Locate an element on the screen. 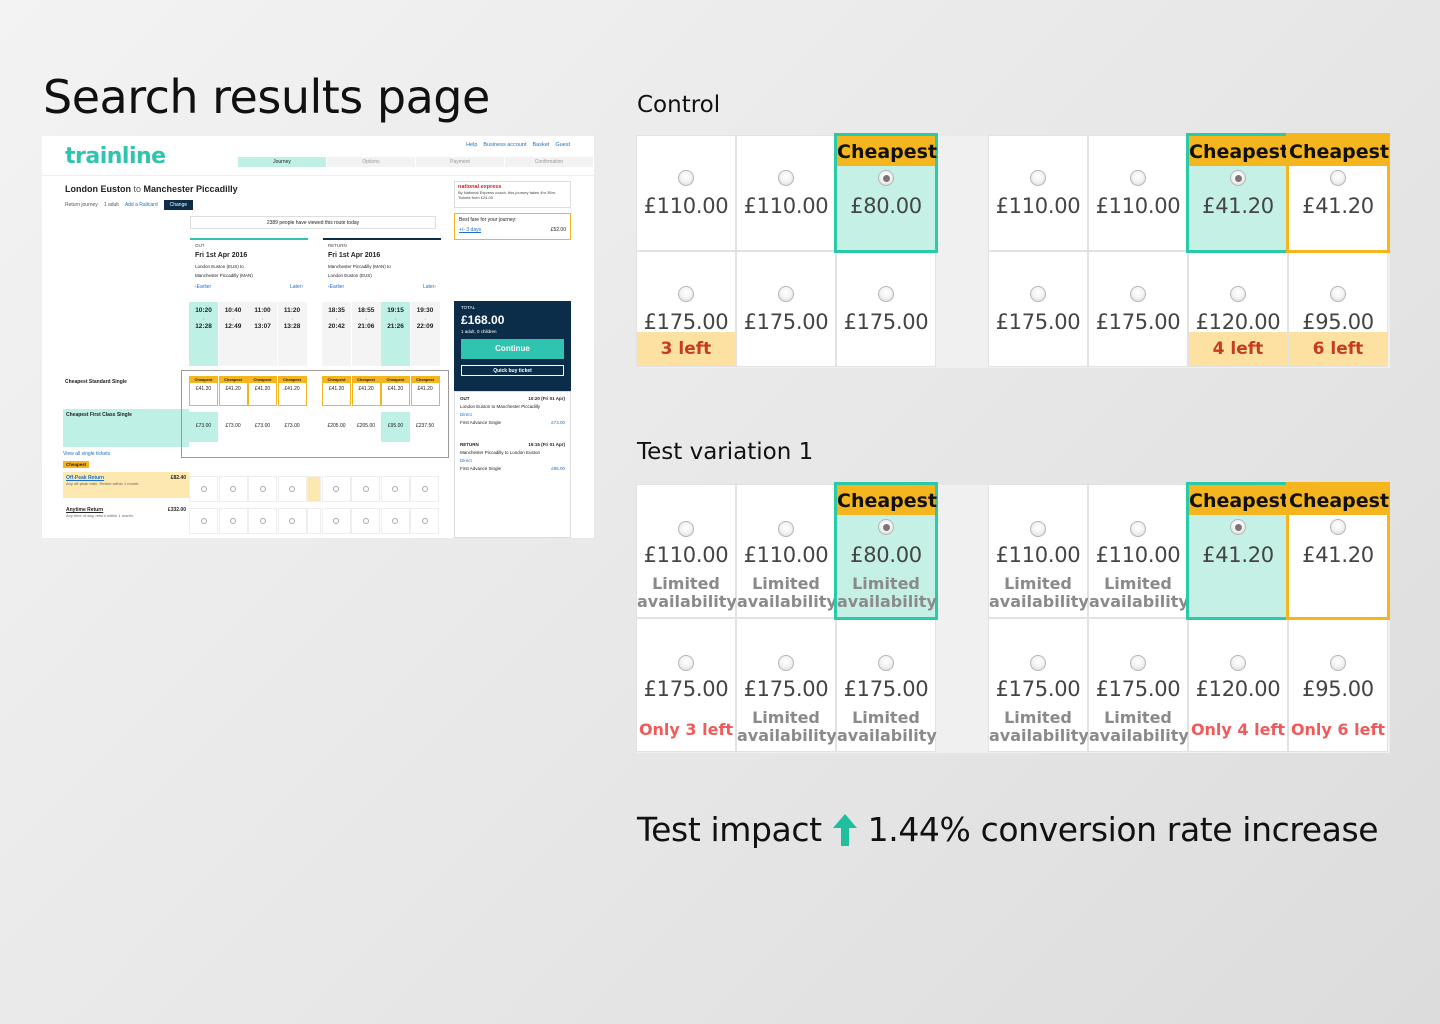  anytime-link: Anytime Return is located at coordinates (85, 510).